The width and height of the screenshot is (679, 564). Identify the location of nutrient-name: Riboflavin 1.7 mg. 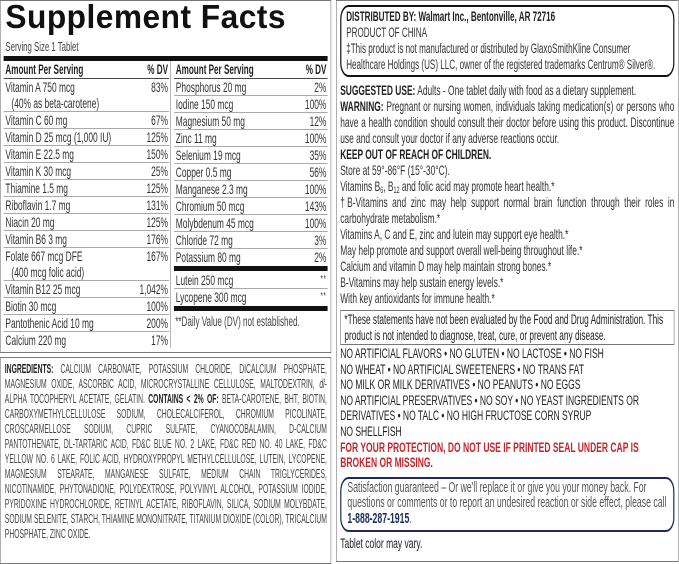
(37, 205).